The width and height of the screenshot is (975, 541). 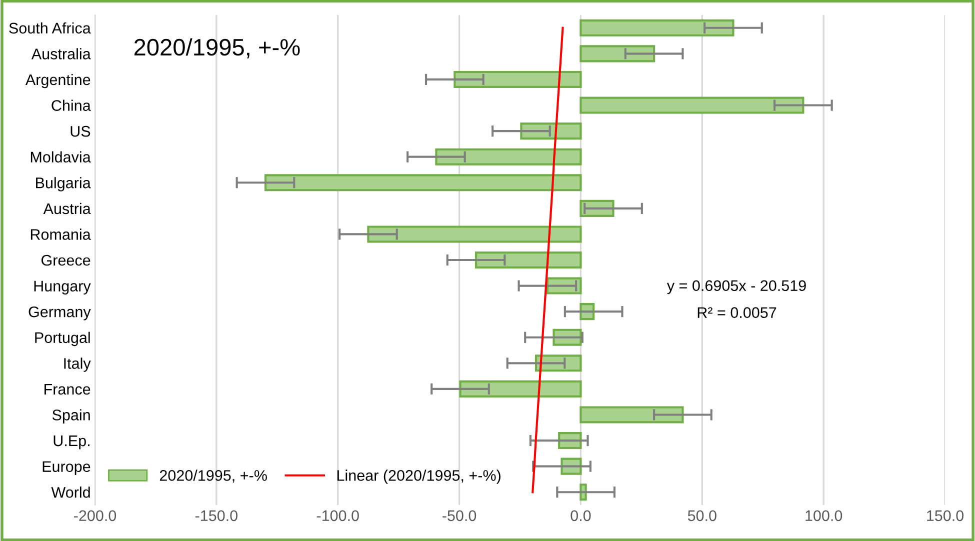 What do you see at coordinates (60, 157) in the screenshot?
I see `y-tick-label: Moldavia` at bounding box center [60, 157].